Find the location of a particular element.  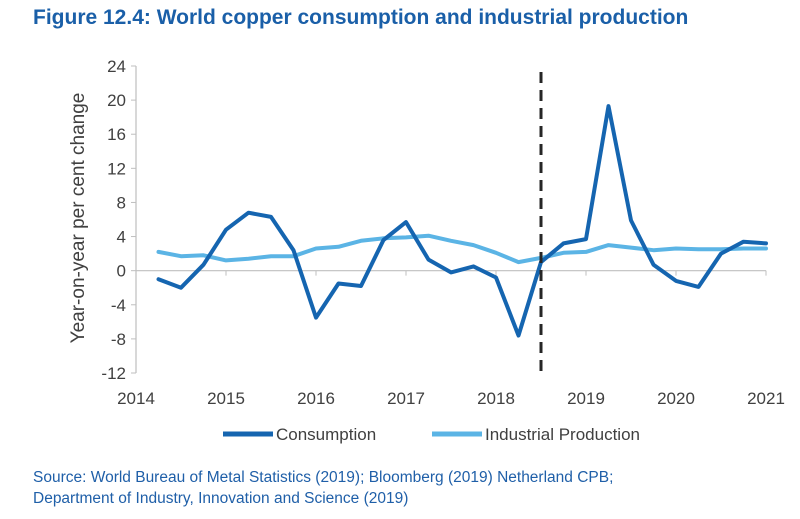

x-tick-label: 2021 is located at coordinates (766, 398).